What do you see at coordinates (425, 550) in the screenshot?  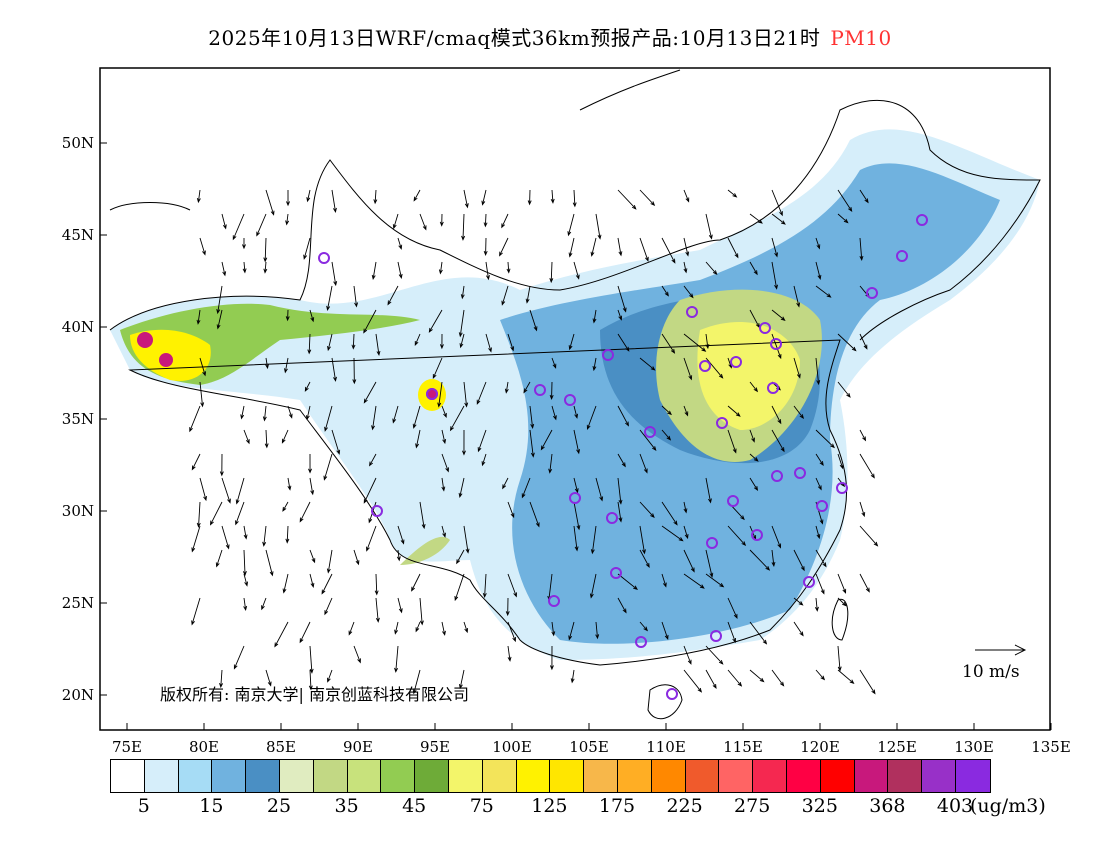 I see `field-south-tibet` at bounding box center [425, 550].